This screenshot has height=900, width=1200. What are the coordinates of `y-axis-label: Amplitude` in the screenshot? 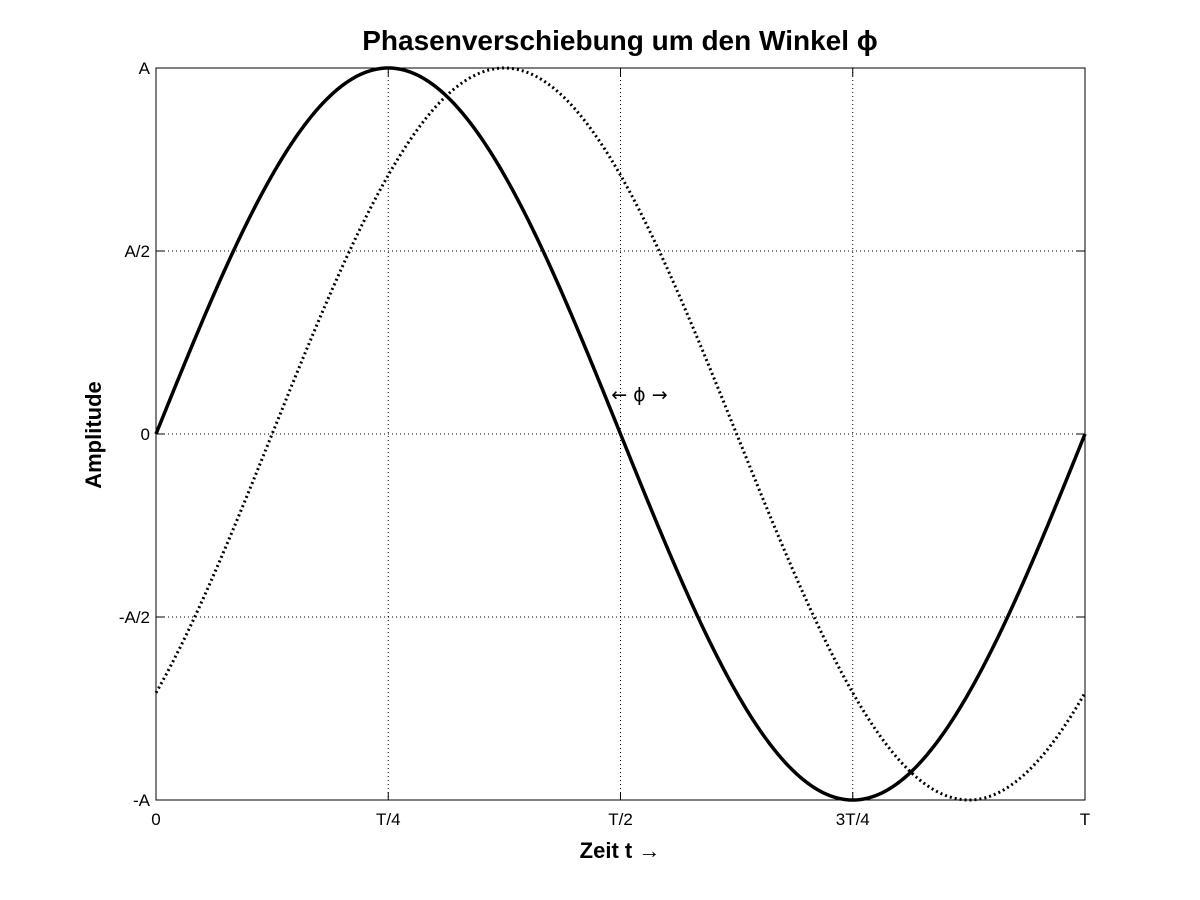 It's located at (93, 435).